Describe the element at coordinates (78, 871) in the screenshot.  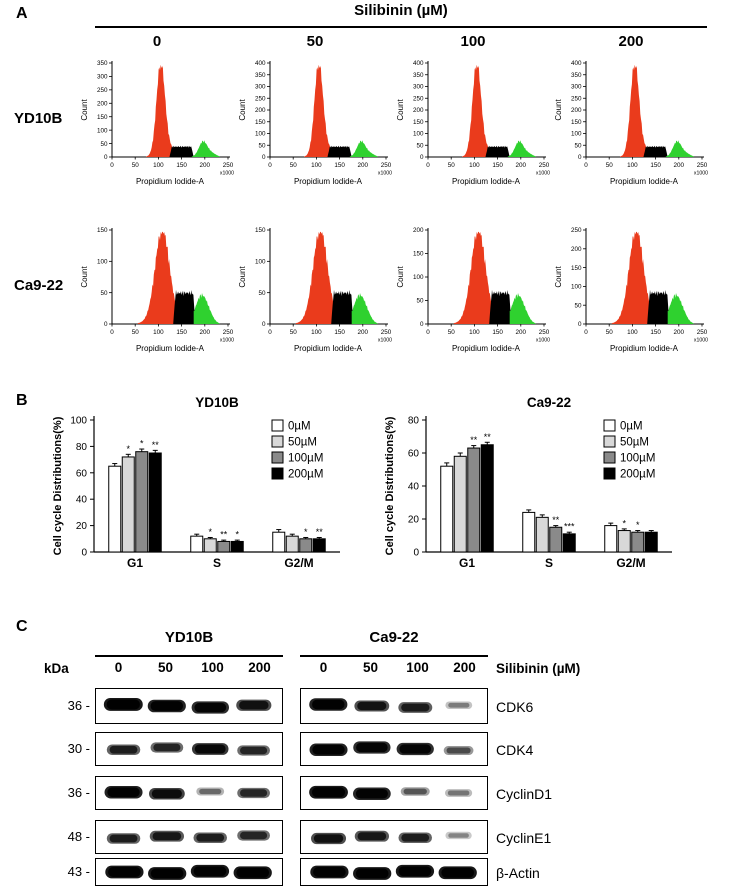
I see `kda-marker: 43 -` at that location.